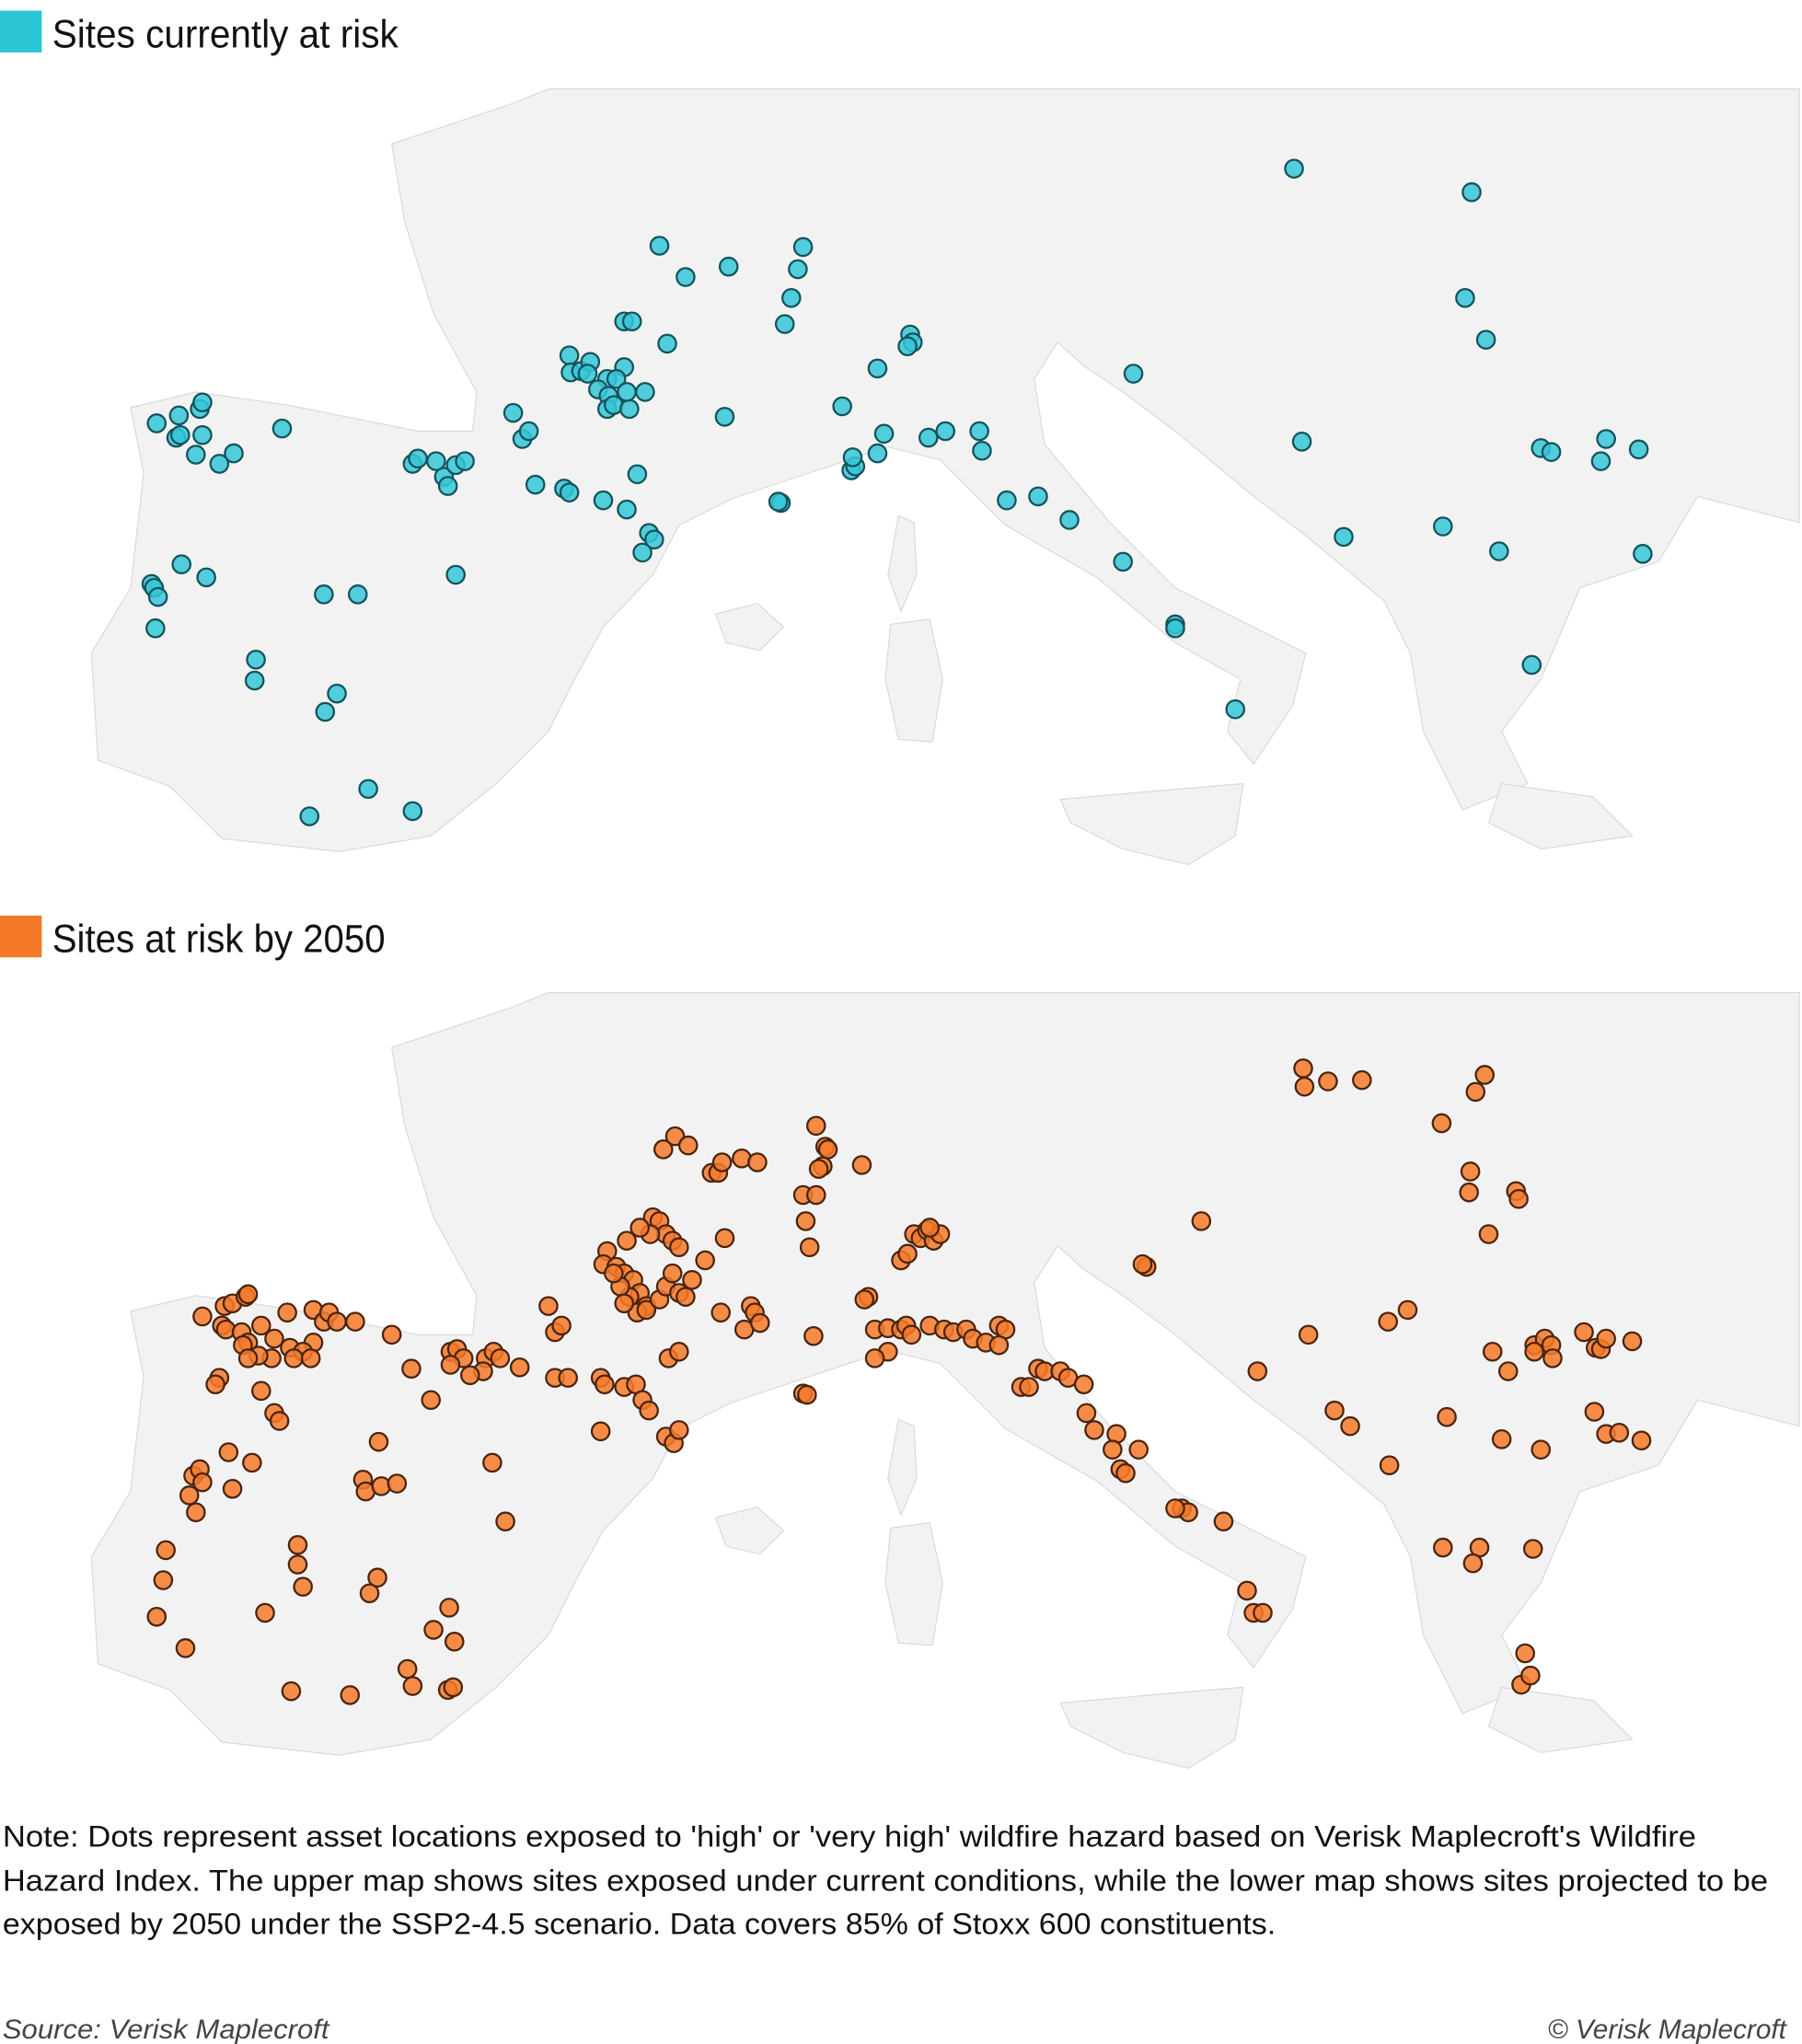 The image size is (1802, 2044). What do you see at coordinates (1668, 2029) in the screenshot?
I see `copyright: © Verisk Maplecroft` at bounding box center [1668, 2029].